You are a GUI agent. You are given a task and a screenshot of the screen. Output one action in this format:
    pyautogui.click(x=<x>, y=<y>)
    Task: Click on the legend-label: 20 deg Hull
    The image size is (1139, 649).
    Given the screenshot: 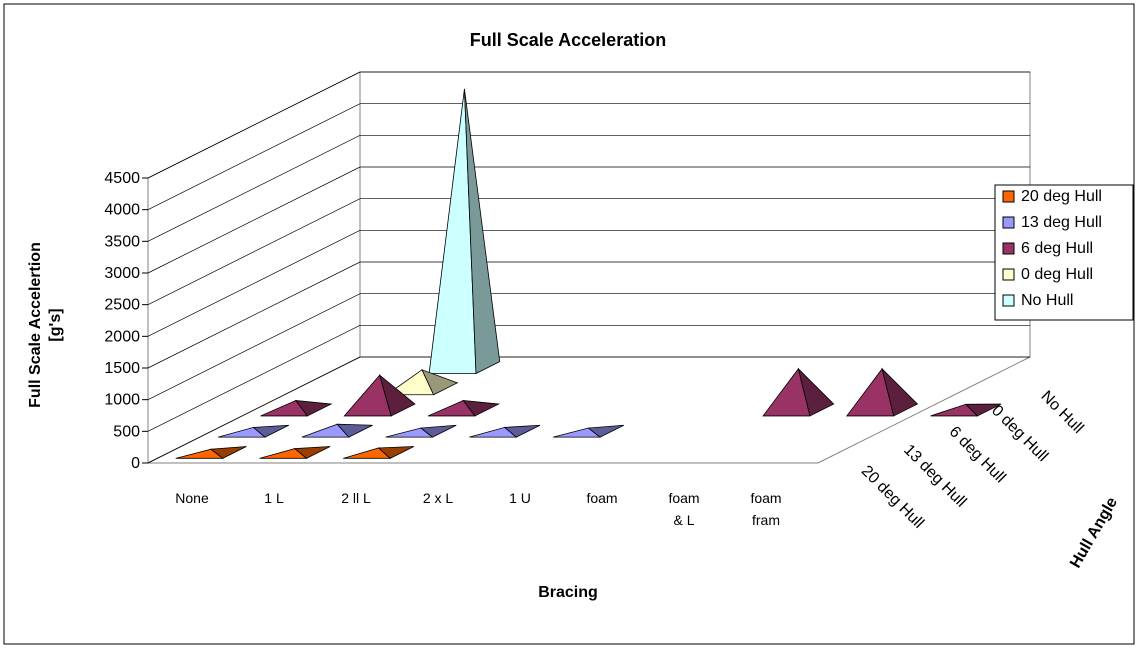 What is the action you would take?
    pyautogui.click(x=1061, y=196)
    